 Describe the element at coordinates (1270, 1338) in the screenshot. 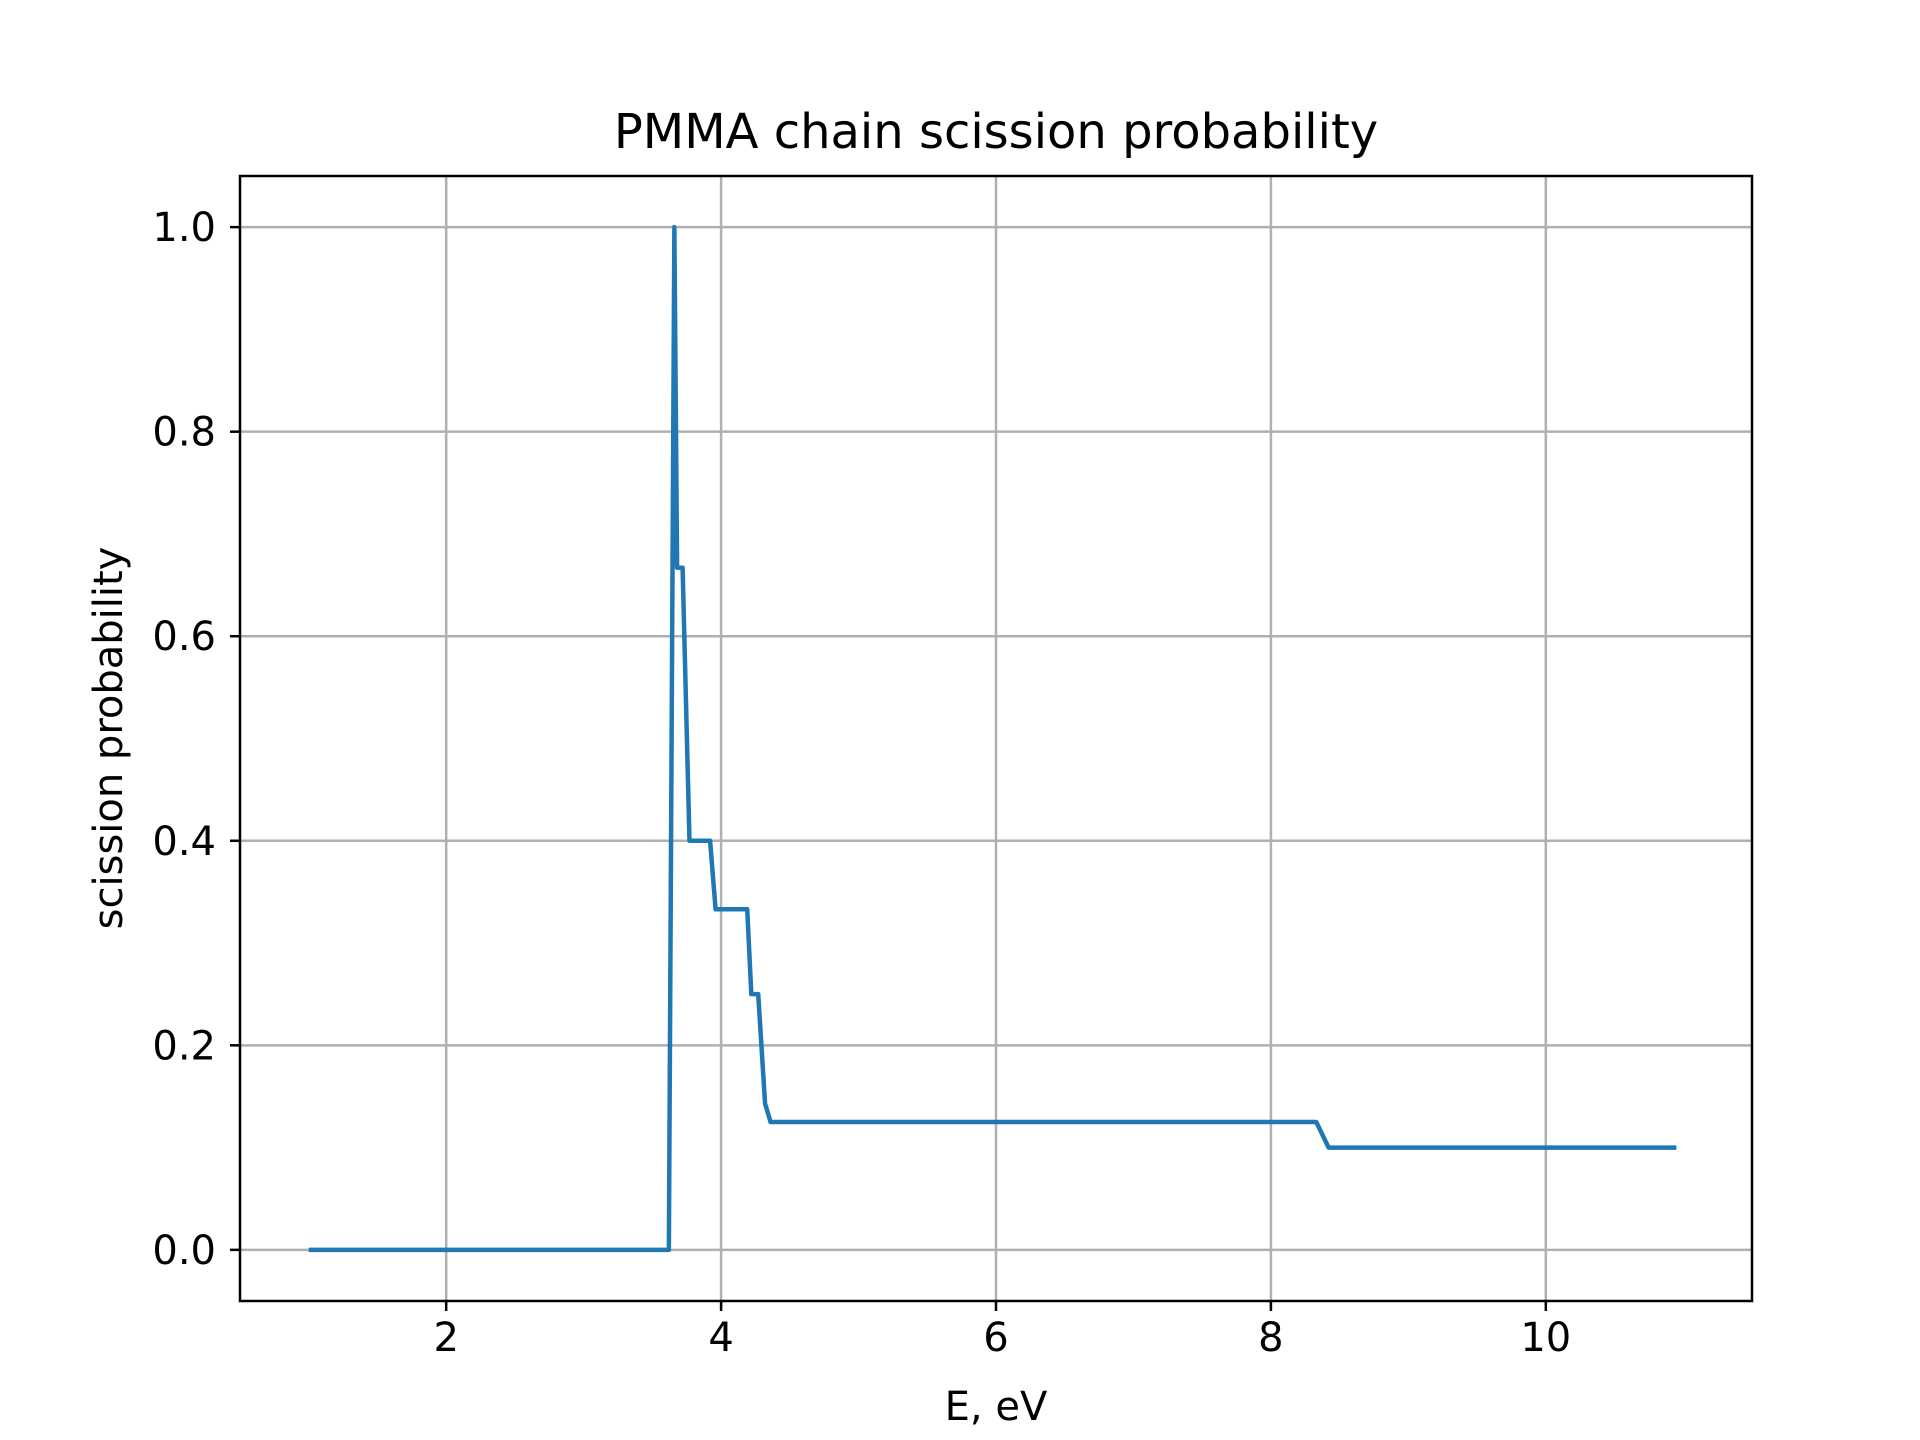

I see `x-tick-label-3: 8` at that location.